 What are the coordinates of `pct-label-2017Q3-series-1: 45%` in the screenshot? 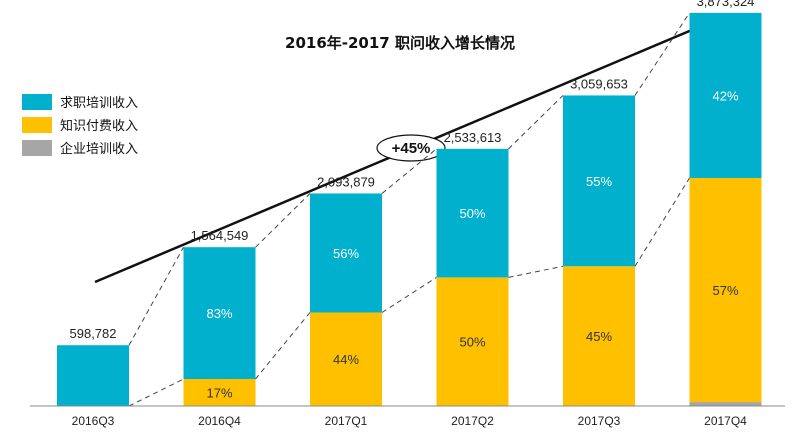 It's located at (599, 336).